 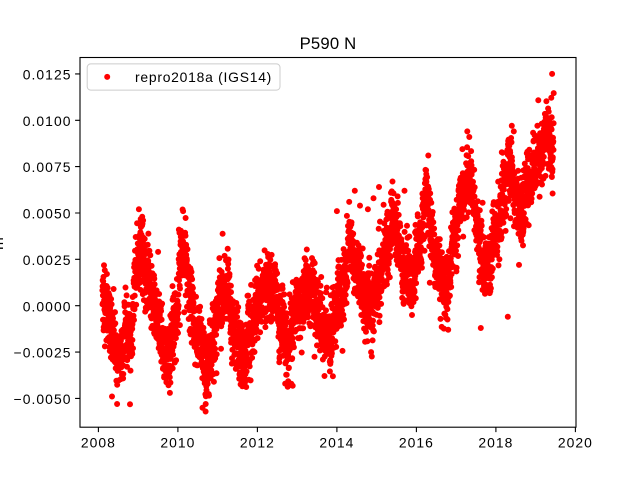 What do you see at coordinates (47, 121) in the screenshot?
I see `svg-text: 0.0100` at bounding box center [47, 121].